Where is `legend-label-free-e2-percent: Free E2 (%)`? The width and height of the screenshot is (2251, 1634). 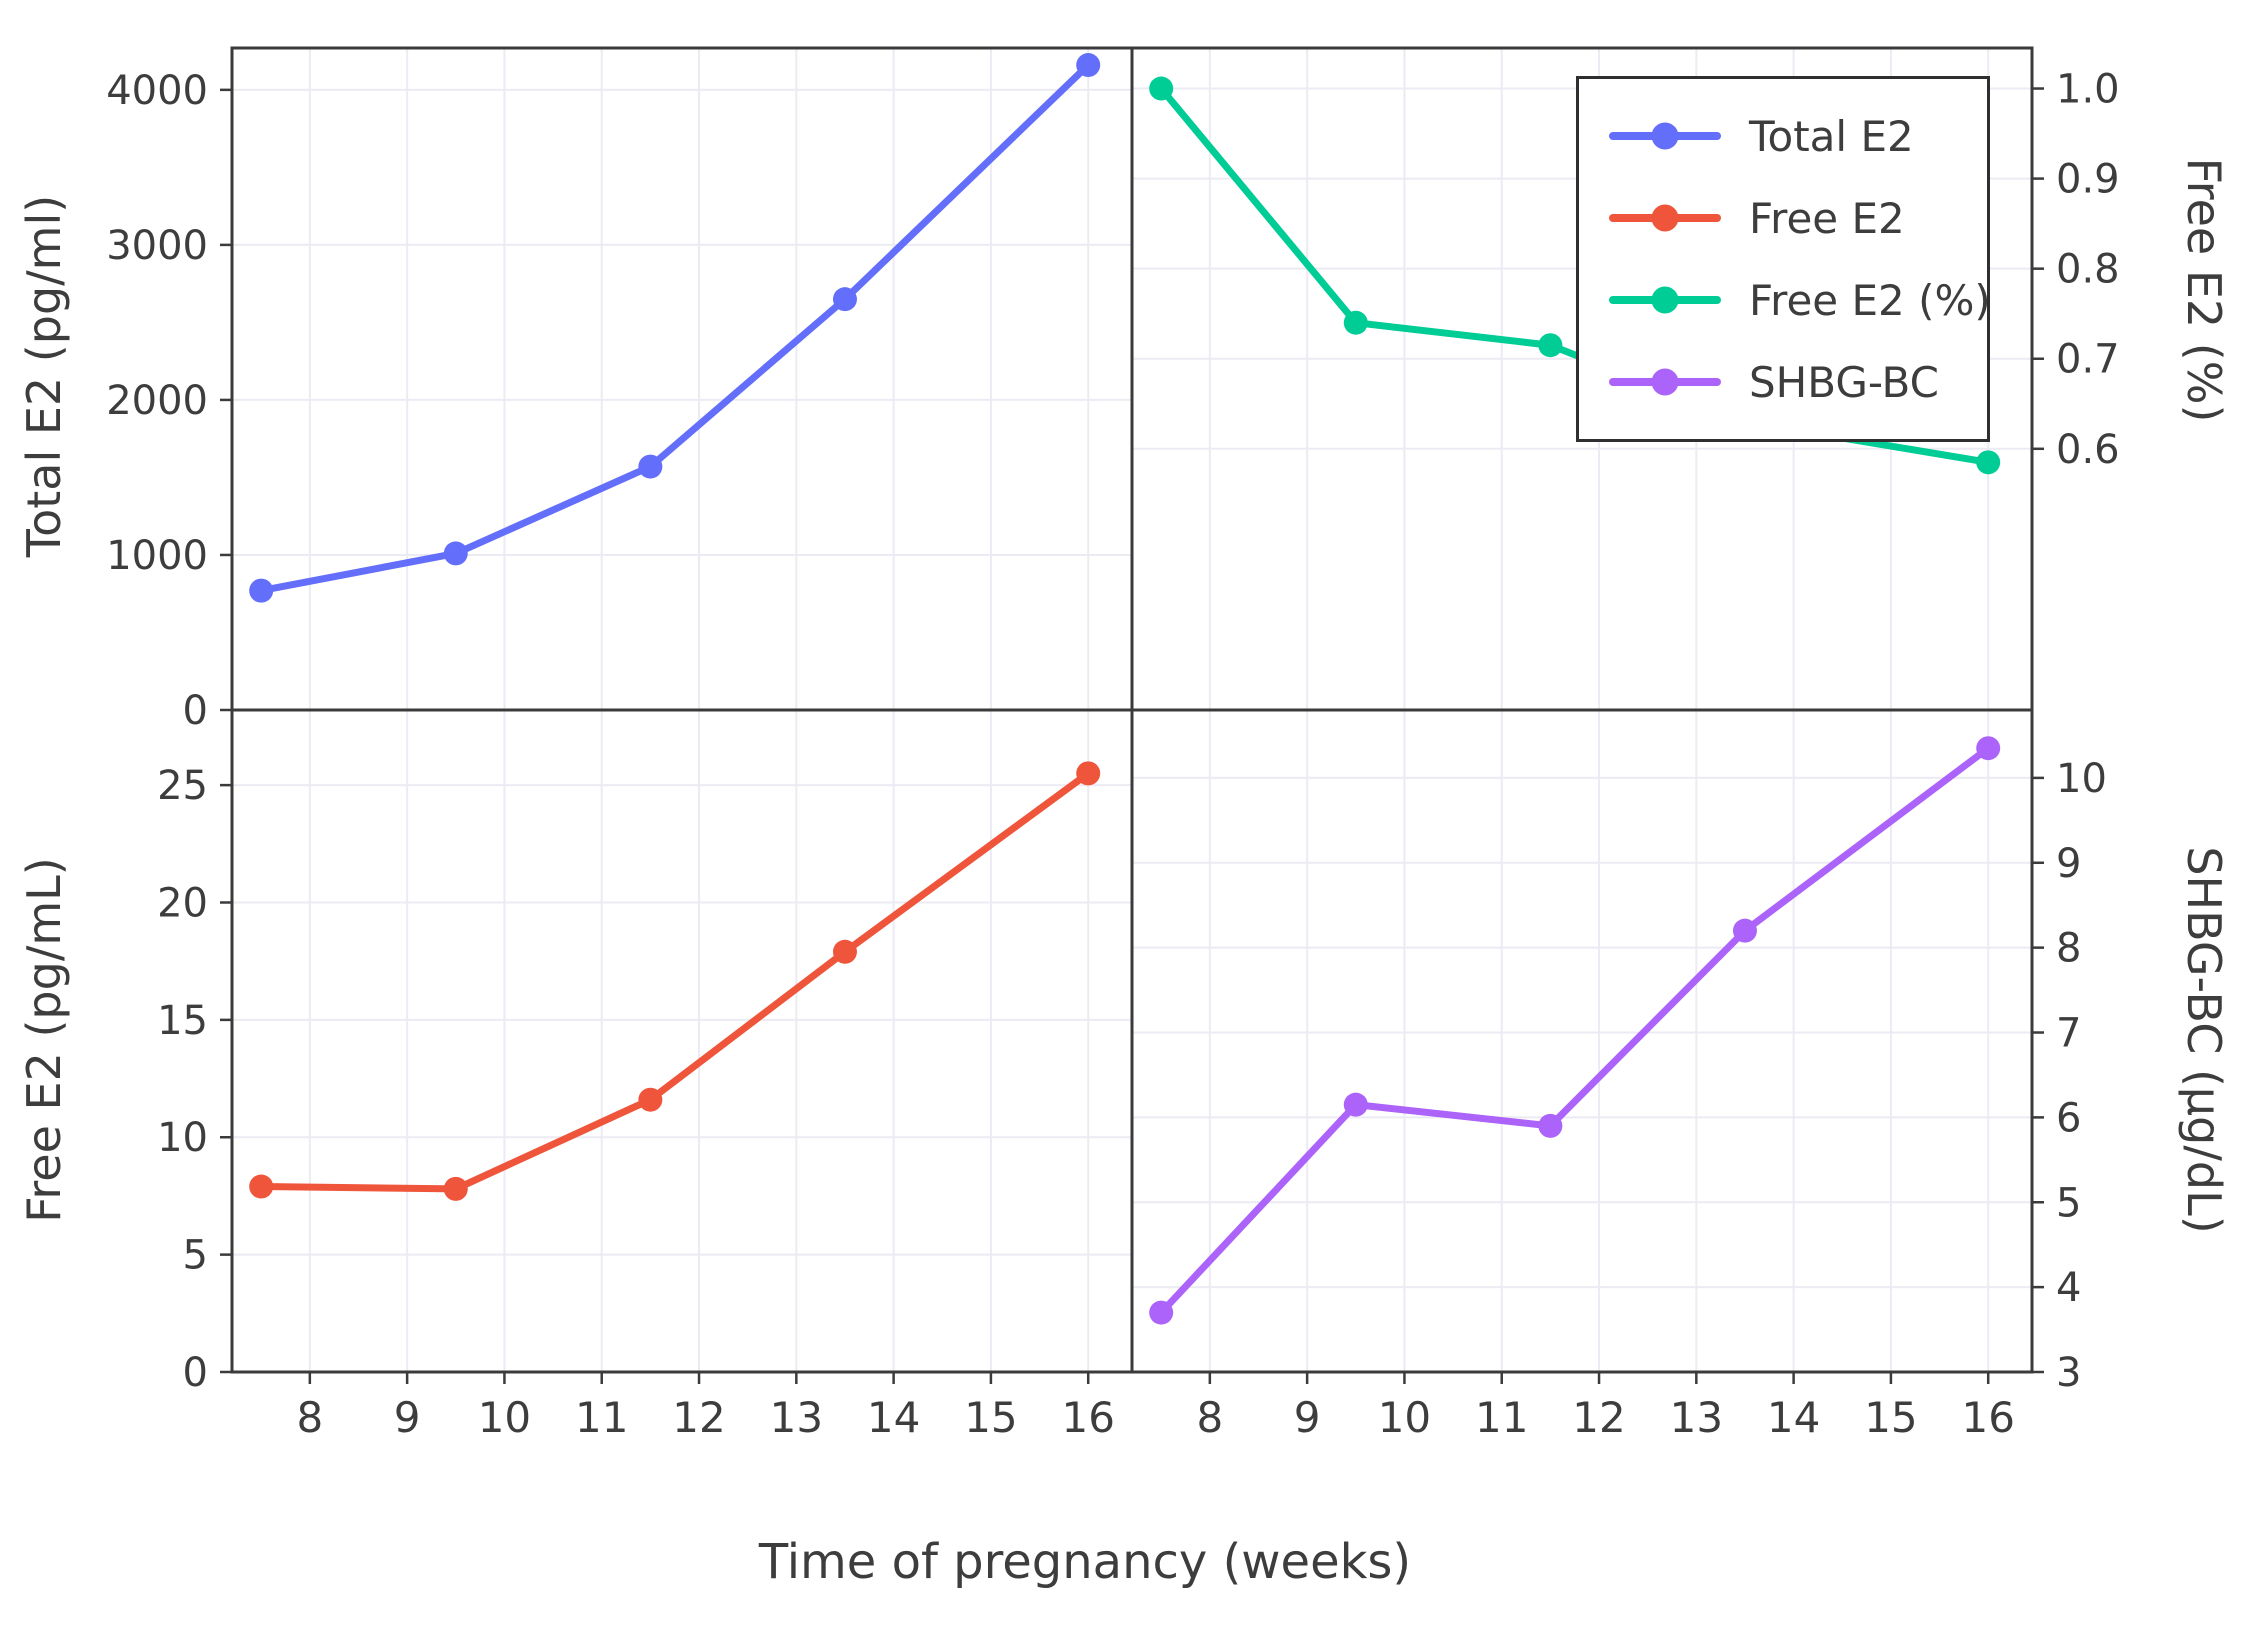 legend-label-free-e2-percent: Free E2 (%) is located at coordinates (1870, 300).